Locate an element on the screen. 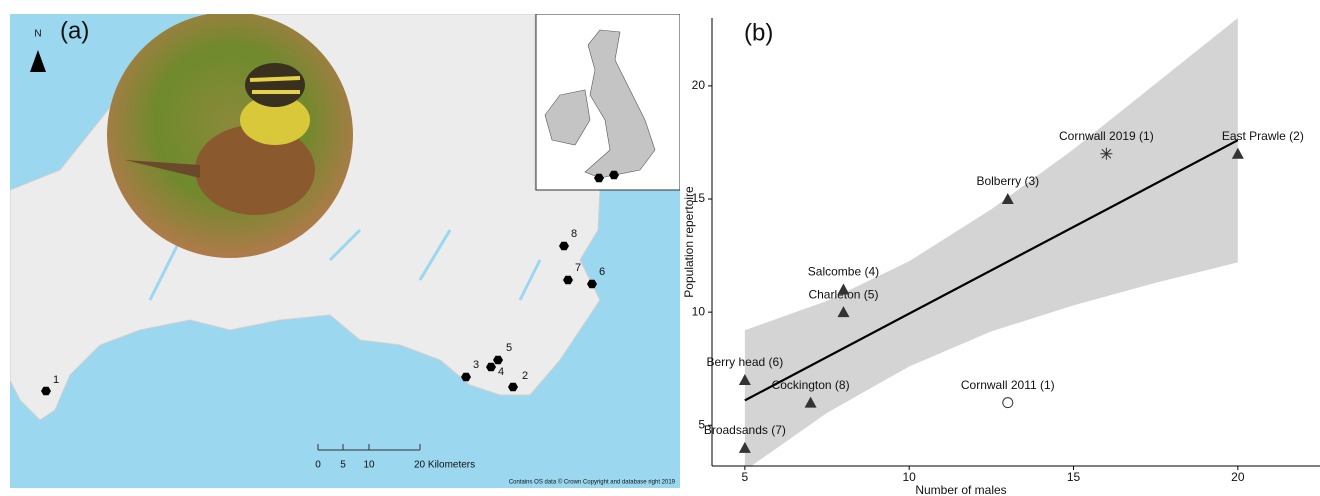  y-tick-label: 20 is located at coordinates (699, 85).